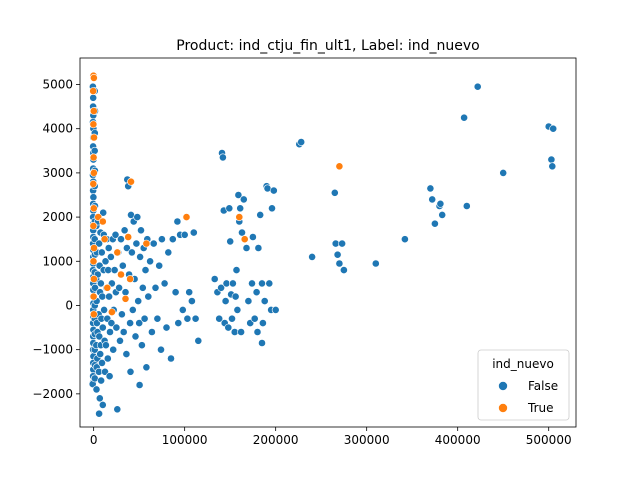 The height and width of the screenshot is (480, 640). I want to click on x-tick-label: 0, so click(94, 440).